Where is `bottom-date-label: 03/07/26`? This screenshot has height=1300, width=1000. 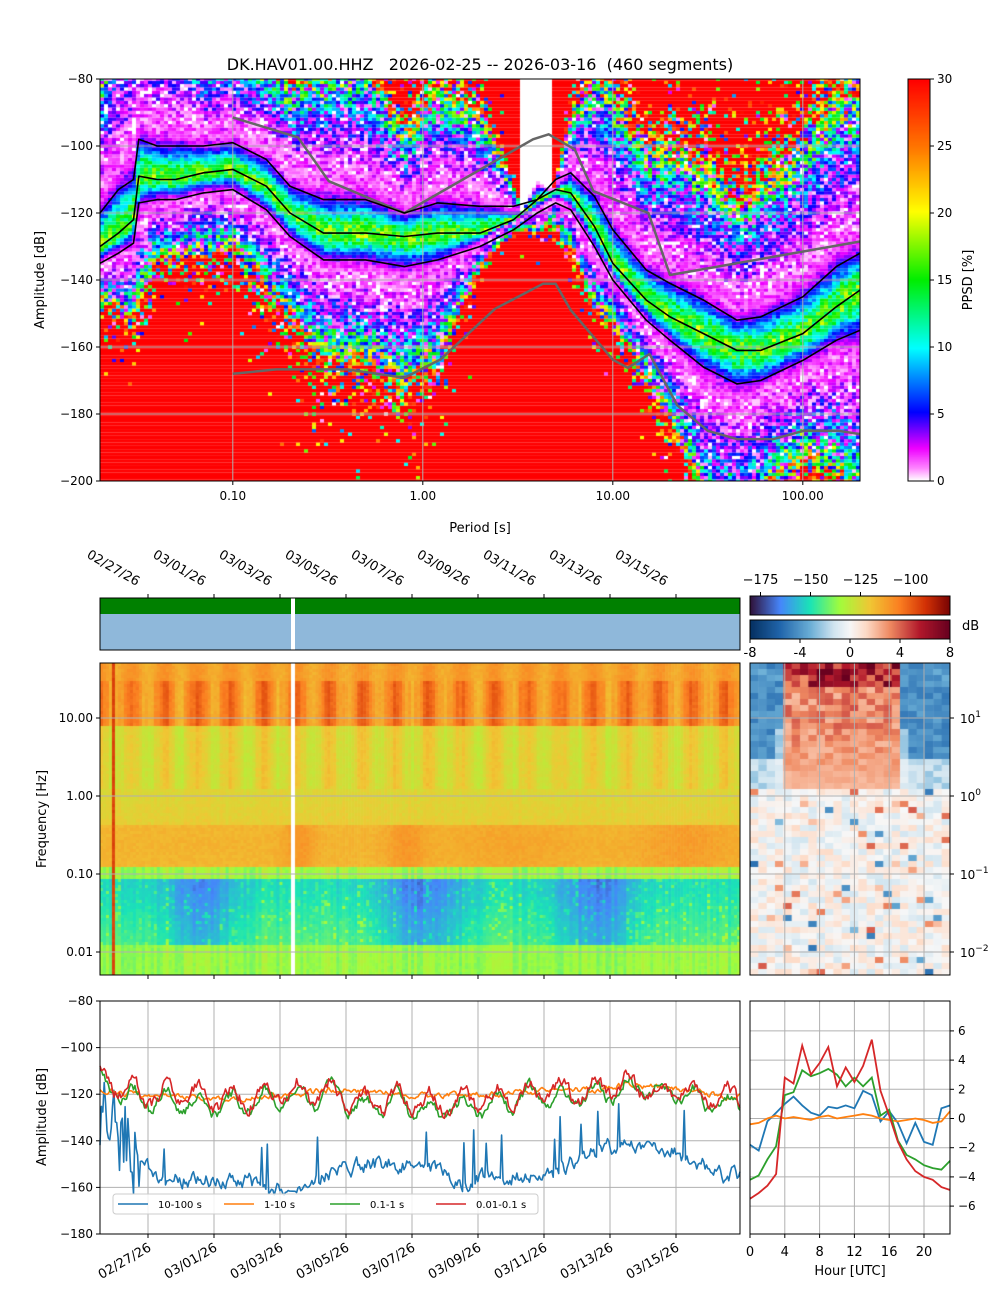
bottom-date-label: 03/07/26 is located at coordinates (389, 1261).